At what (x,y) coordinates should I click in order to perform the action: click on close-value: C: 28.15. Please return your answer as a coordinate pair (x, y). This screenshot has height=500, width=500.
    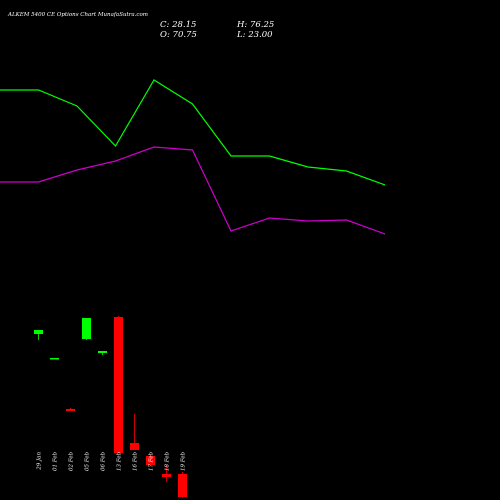
    Looking at the image, I should click on (178, 25).